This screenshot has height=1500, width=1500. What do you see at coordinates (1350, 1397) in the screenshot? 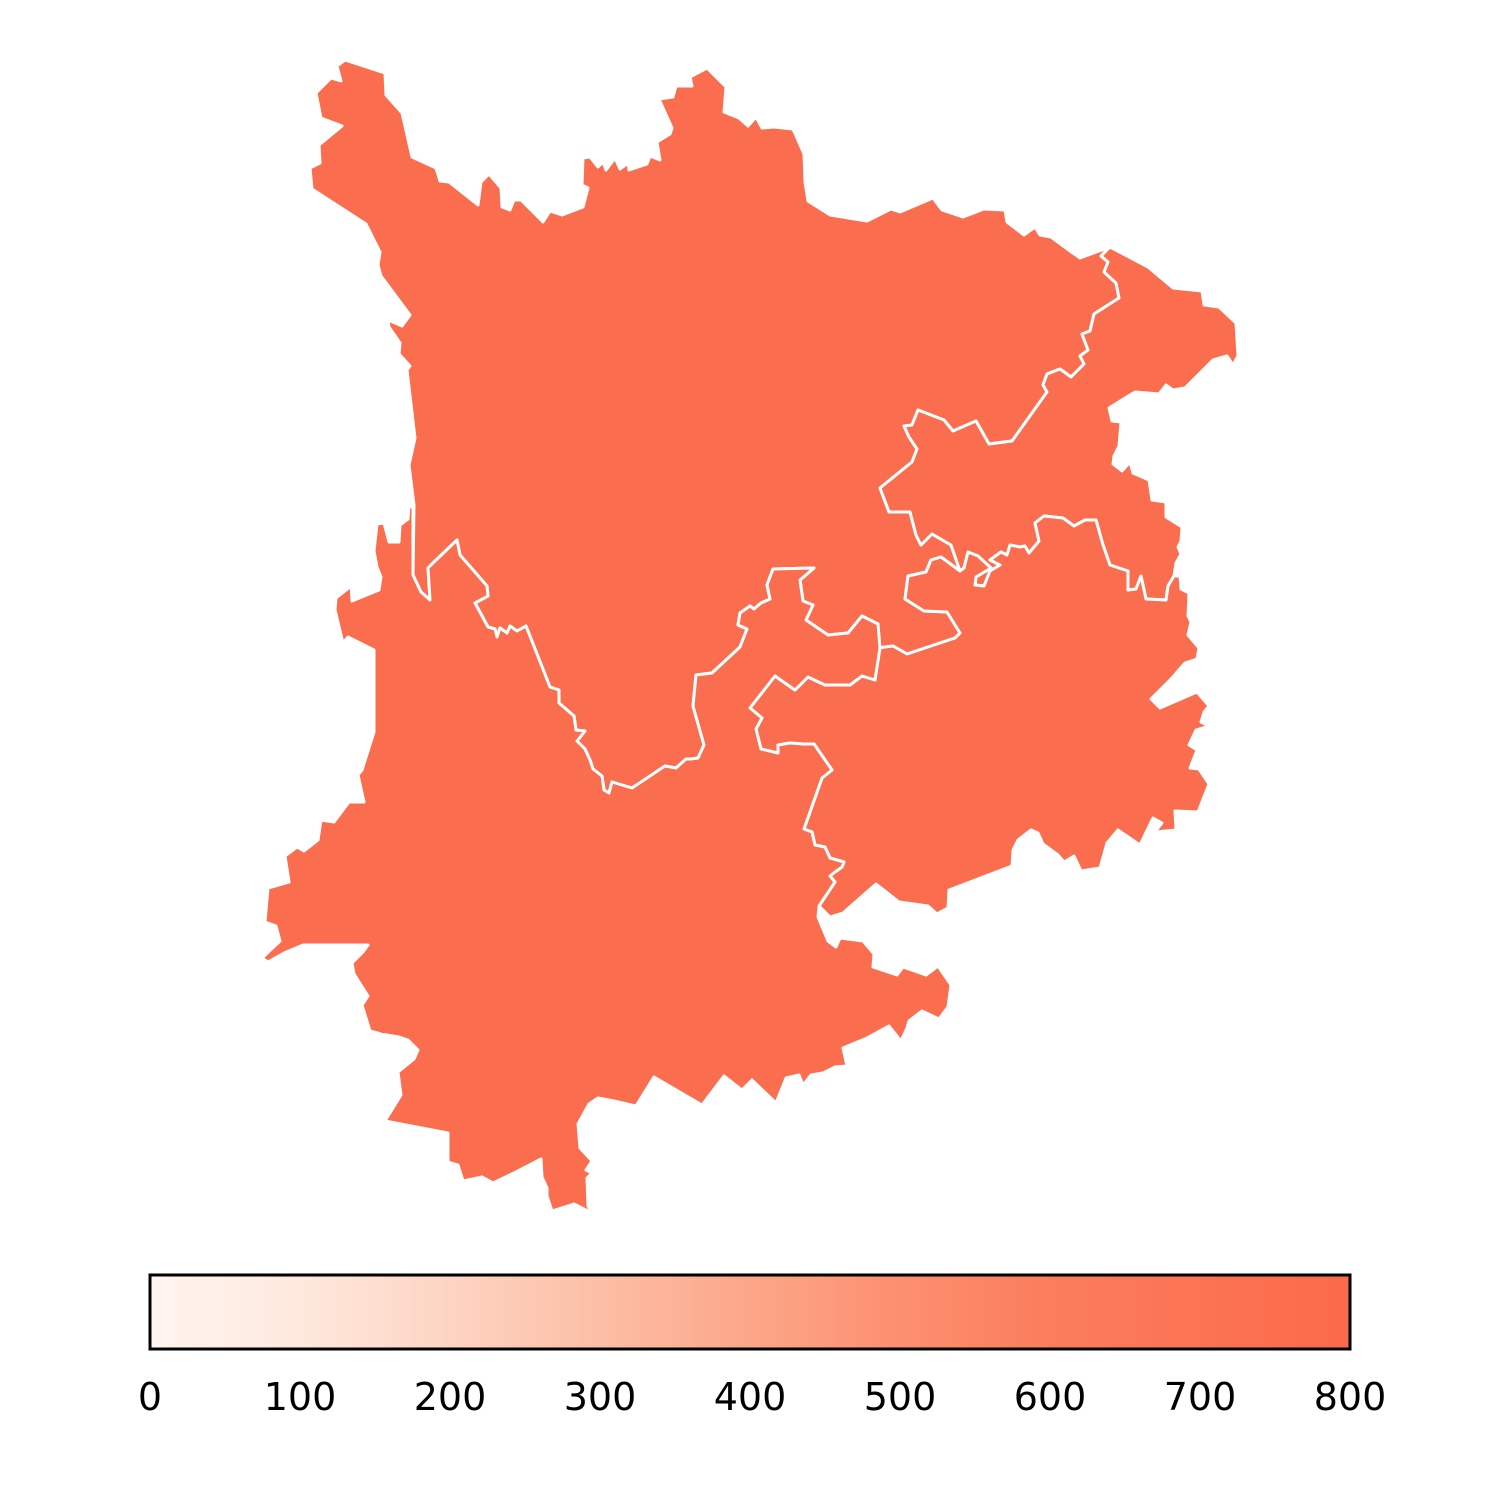
I see `colorbar-tick-label: 800` at bounding box center [1350, 1397].